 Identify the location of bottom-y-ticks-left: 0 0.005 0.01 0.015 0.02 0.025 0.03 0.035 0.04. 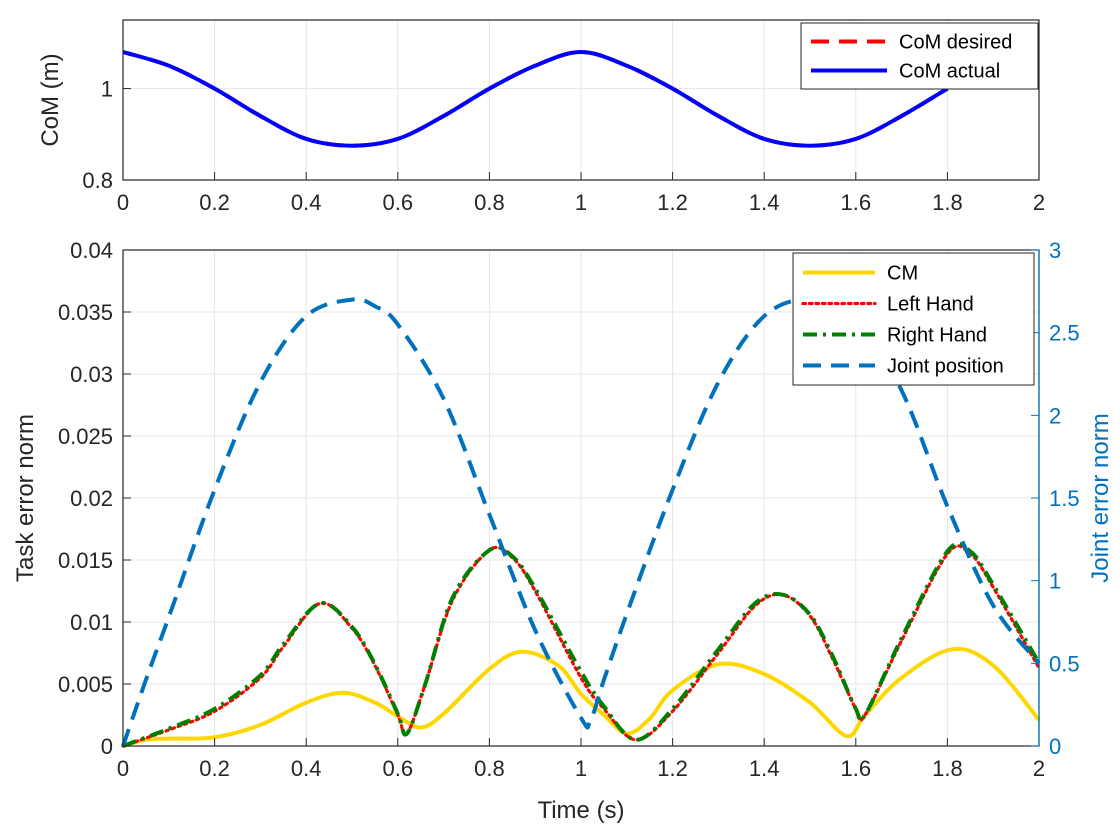
(94, 498).